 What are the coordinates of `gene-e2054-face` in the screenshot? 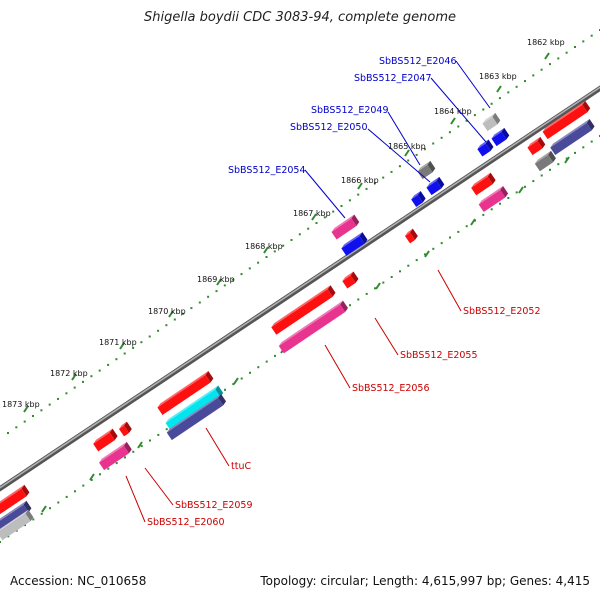 It's located at (344, 229).